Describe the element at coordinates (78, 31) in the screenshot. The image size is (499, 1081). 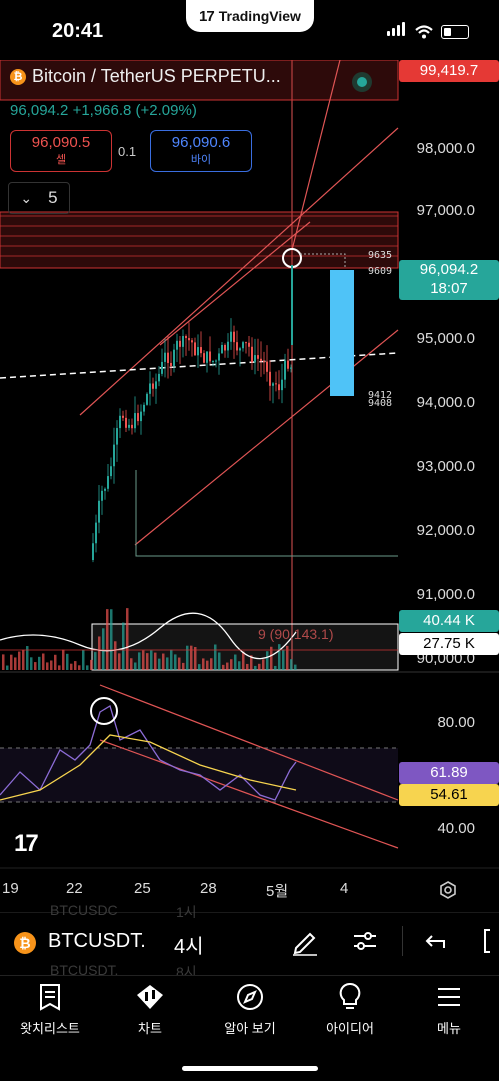
I see `status-time: 20:41` at that location.